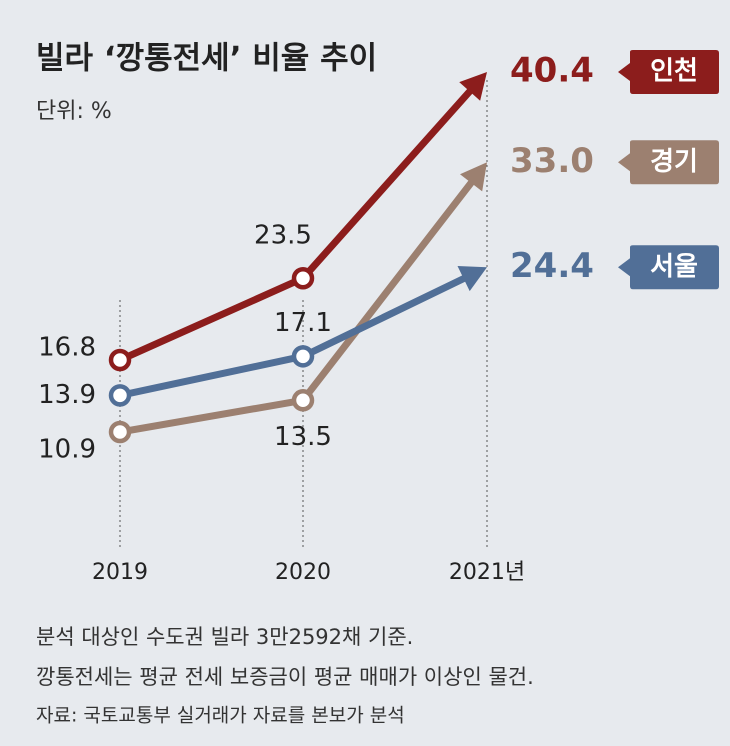 This screenshot has width=730, height=746. I want to click on footnote: 자료: 국토교통부 실거래가 자료를 본보가 분석, so click(220, 716).